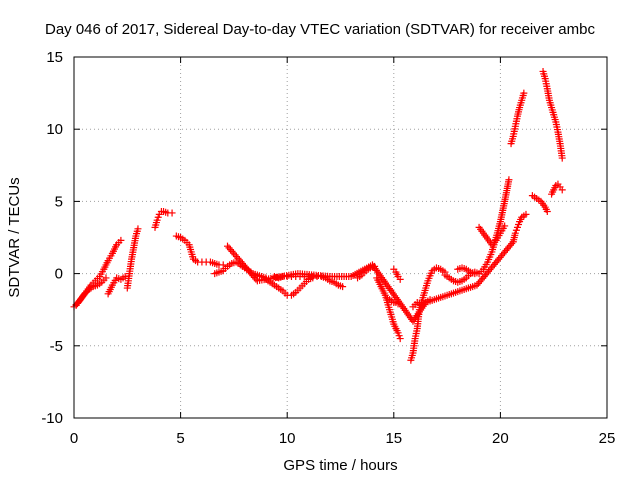  I want to click on x-tick-label: 15, so click(393, 438).